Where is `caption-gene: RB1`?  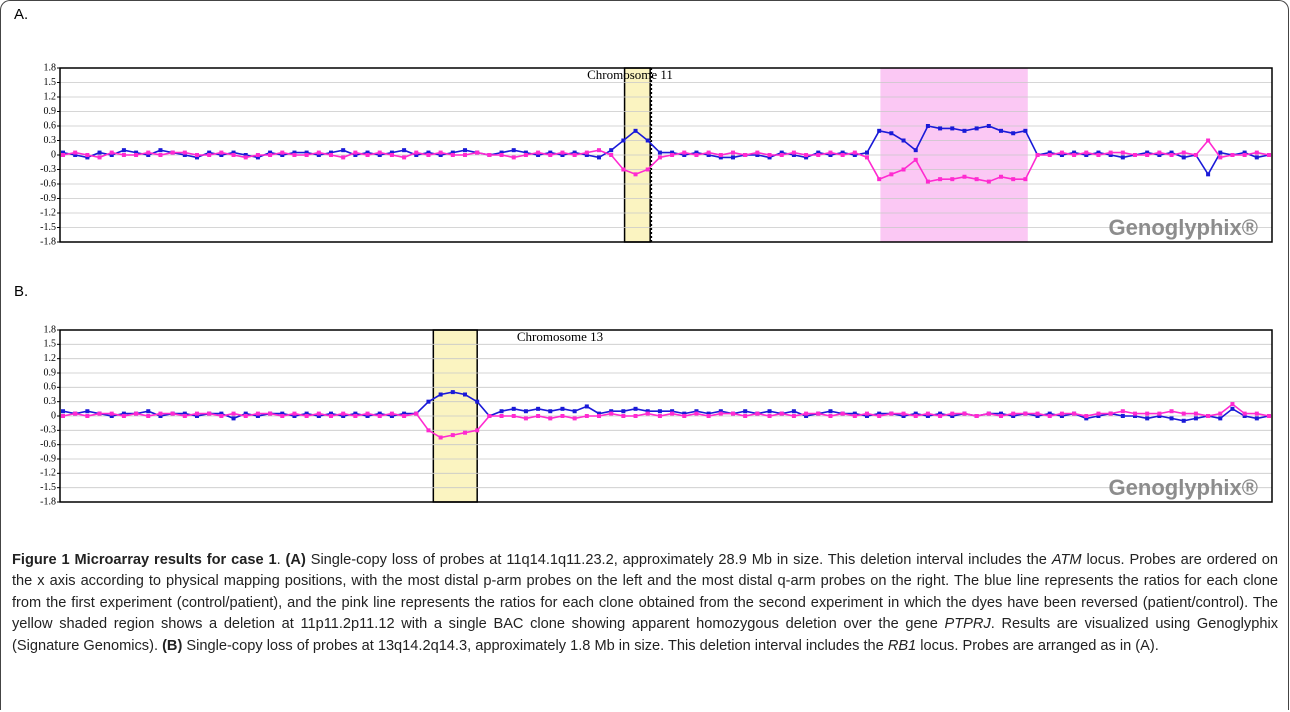
caption-gene: RB1 is located at coordinates (902, 645).